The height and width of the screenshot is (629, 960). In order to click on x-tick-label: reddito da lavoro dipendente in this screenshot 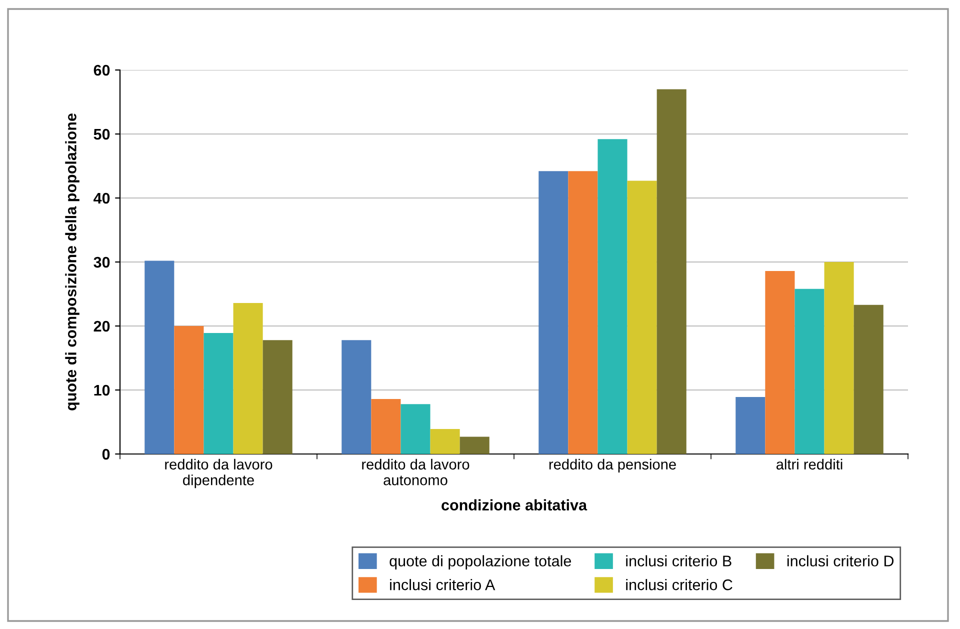, I will do `click(218, 473)`.